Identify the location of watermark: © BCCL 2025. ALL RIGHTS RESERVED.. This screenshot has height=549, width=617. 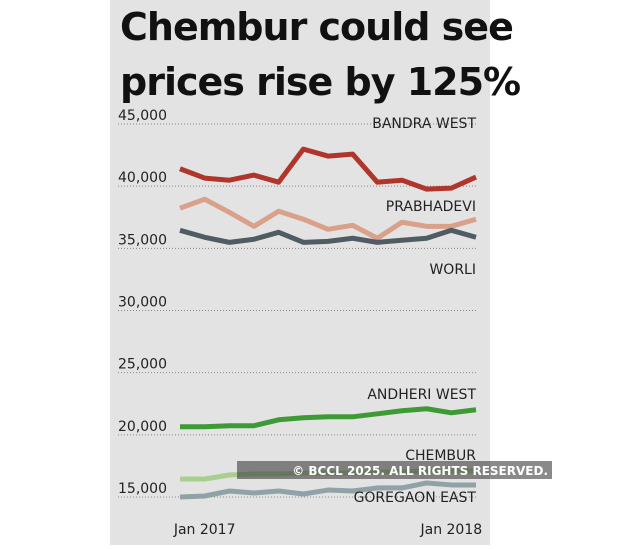
(420, 471).